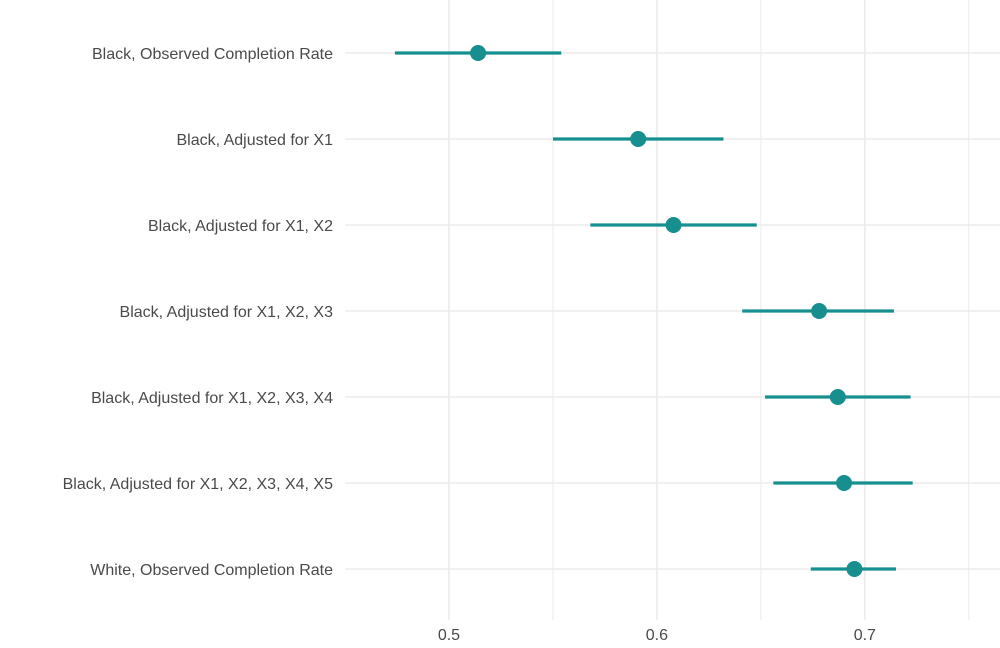  I want to click on category-label: White, Observed Completion Rate, so click(211, 570).